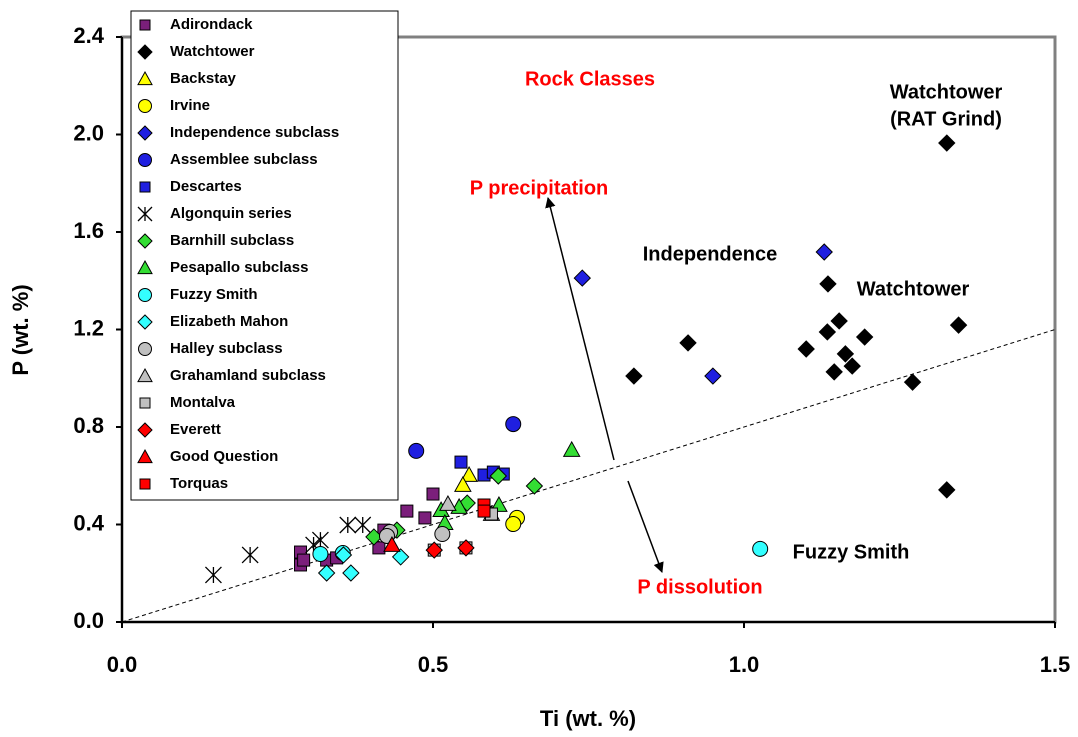 This screenshot has height=737, width=1078. What do you see at coordinates (913, 289) in the screenshot?
I see `annotation: Watchtower` at bounding box center [913, 289].